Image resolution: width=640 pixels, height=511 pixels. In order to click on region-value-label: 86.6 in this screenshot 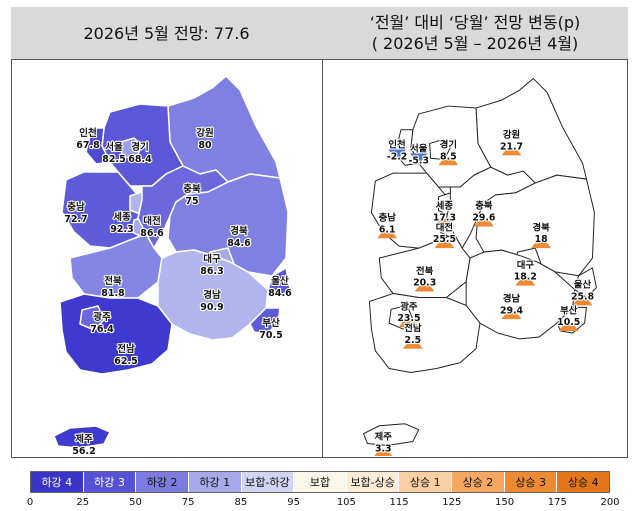, I will do `click(152, 233)`.